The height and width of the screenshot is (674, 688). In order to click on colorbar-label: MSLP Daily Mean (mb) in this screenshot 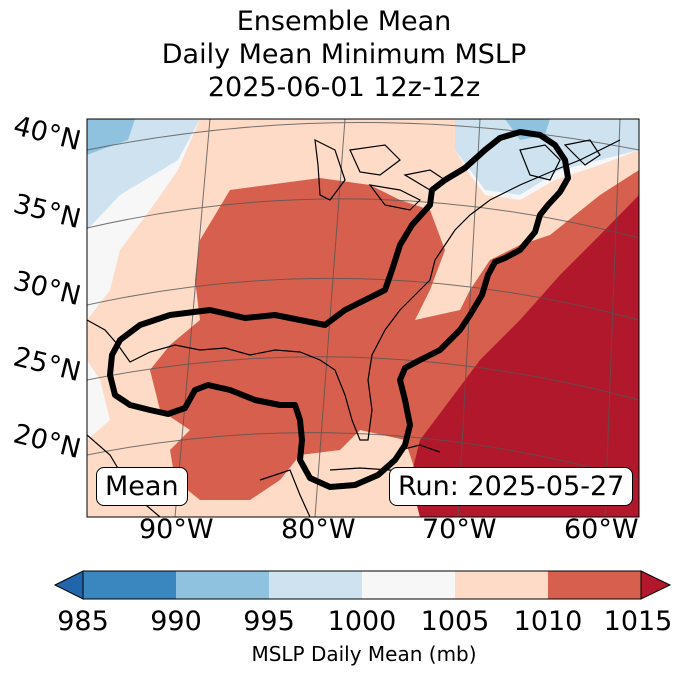, I will do `click(364, 654)`.